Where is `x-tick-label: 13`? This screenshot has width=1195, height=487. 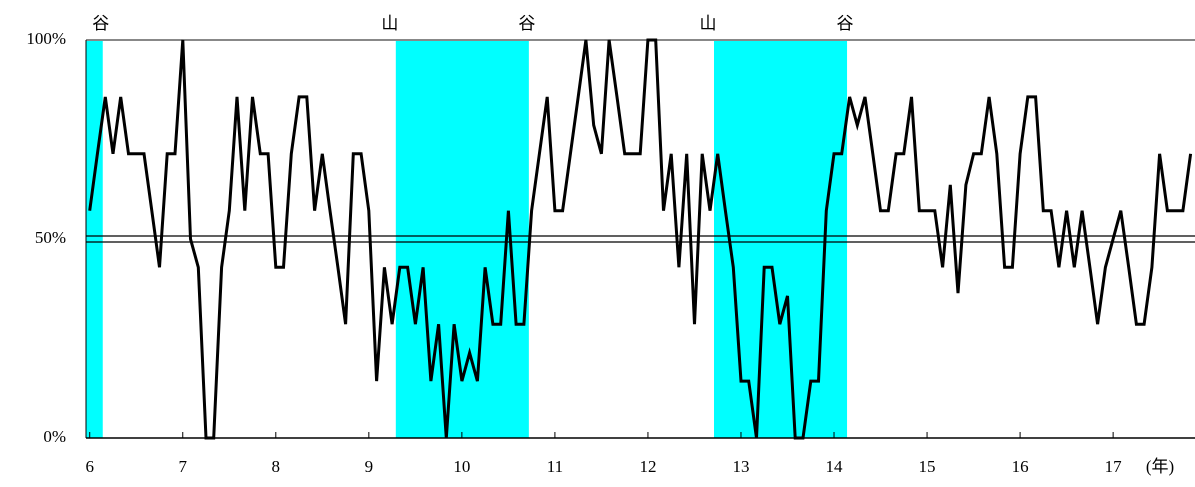 x-tick-label: 13 is located at coordinates (740, 466).